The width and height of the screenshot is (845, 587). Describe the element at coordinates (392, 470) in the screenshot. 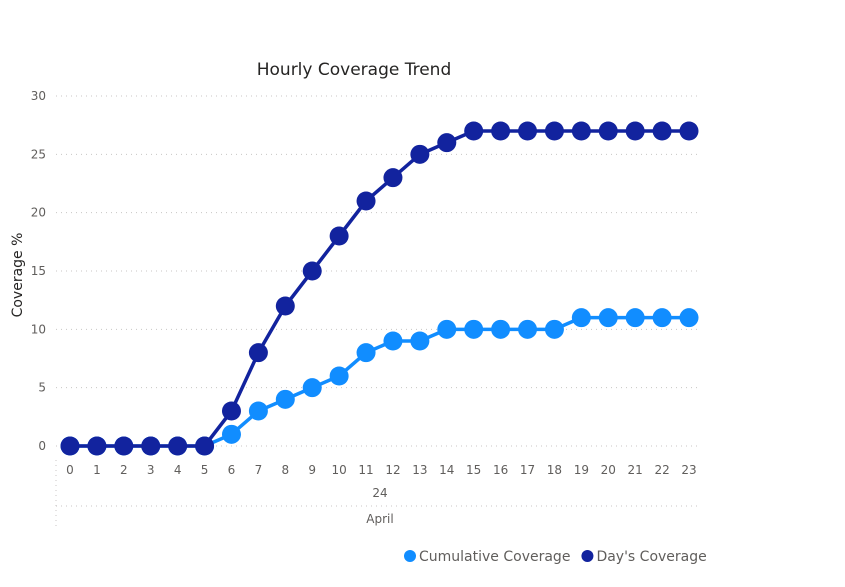

I see `x-tick-label: 12` at that location.